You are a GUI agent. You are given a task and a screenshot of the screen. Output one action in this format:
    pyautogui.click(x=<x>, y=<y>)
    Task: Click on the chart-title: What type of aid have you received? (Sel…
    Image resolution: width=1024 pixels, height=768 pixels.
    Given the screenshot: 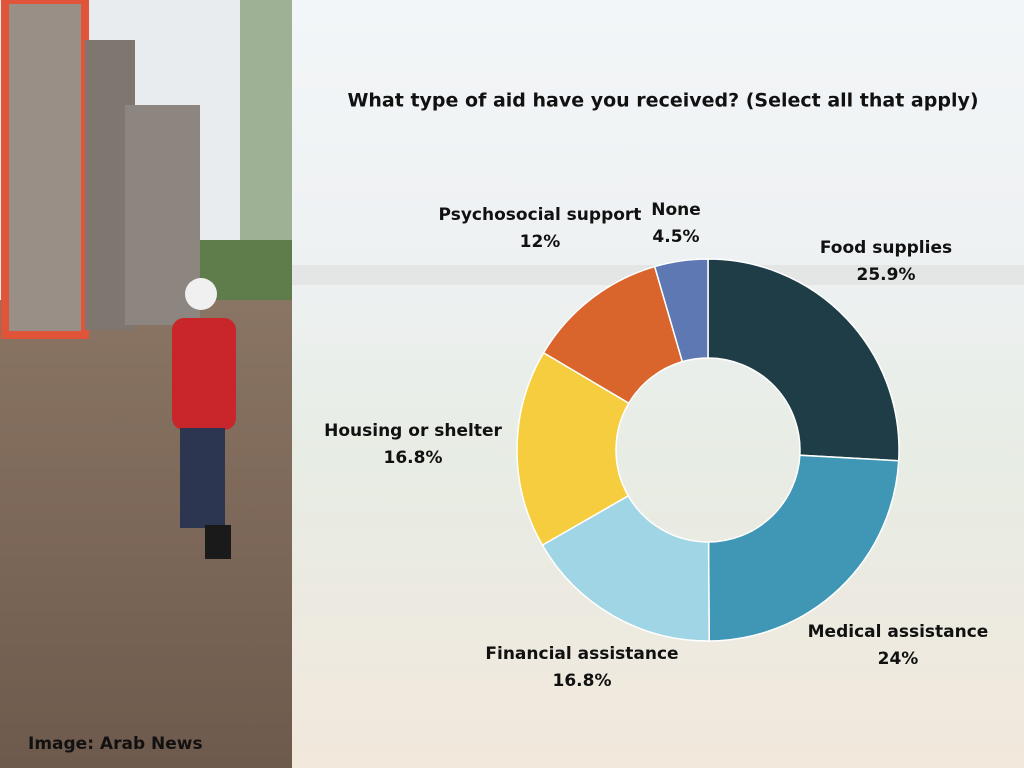 What is the action you would take?
    pyautogui.click(x=662, y=101)
    